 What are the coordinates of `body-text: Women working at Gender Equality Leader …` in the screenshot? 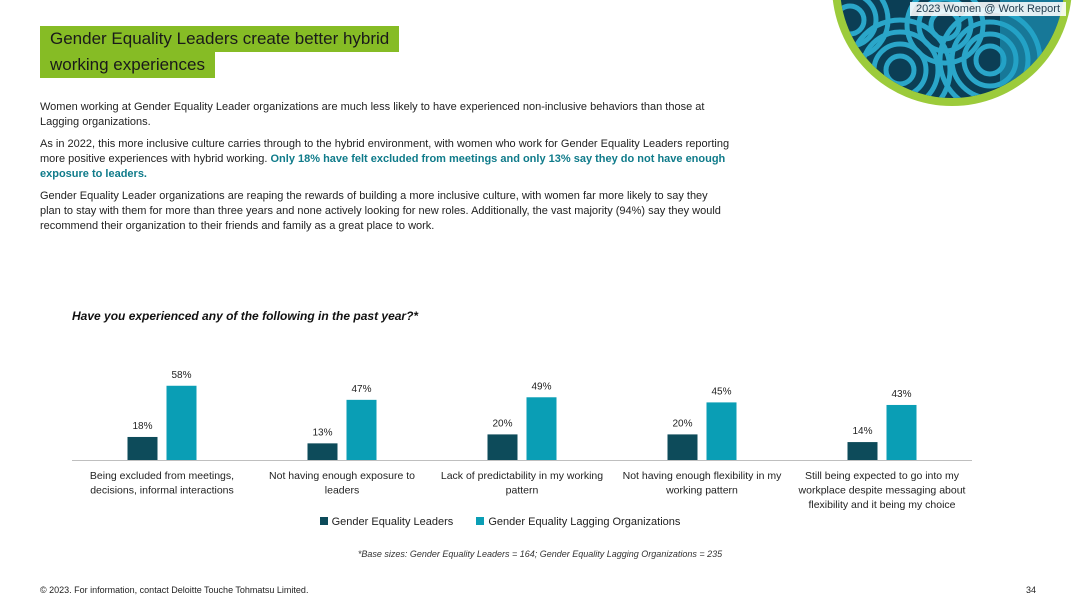 It's located at (385, 170).